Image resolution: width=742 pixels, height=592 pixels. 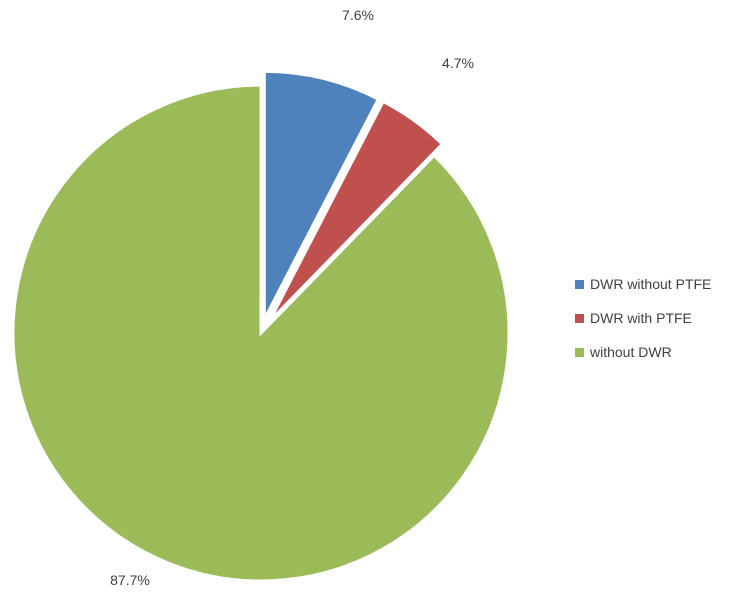 What do you see at coordinates (579, 318) in the screenshot?
I see `legend-swatch-dwr-with-ptfe` at bounding box center [579, 318].